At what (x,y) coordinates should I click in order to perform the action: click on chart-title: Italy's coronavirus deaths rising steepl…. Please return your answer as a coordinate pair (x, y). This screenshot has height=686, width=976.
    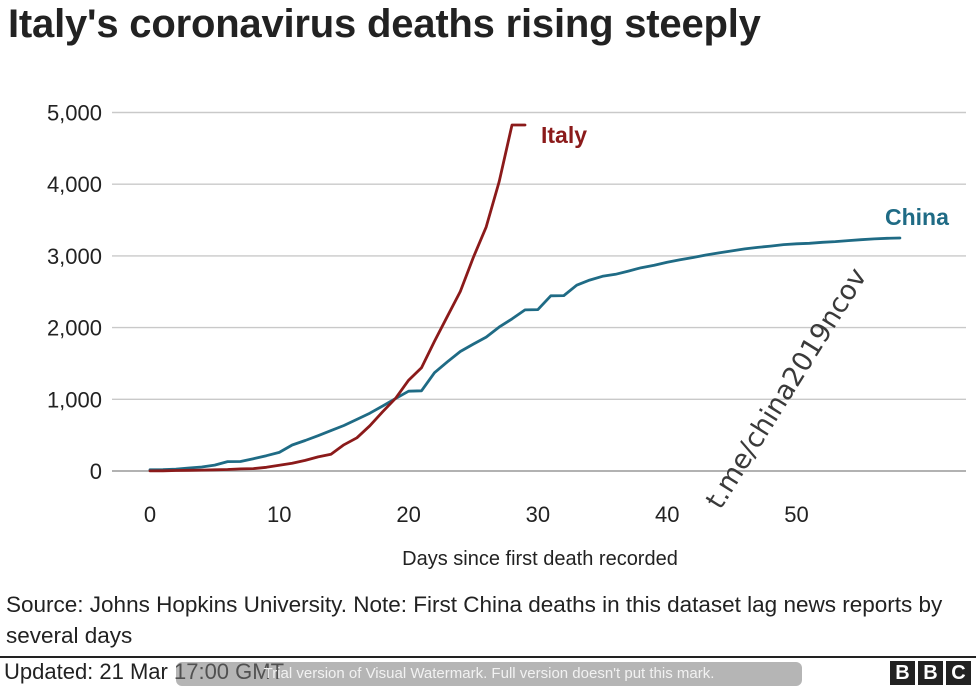
    Looking at the image, I should click on (384, 24).